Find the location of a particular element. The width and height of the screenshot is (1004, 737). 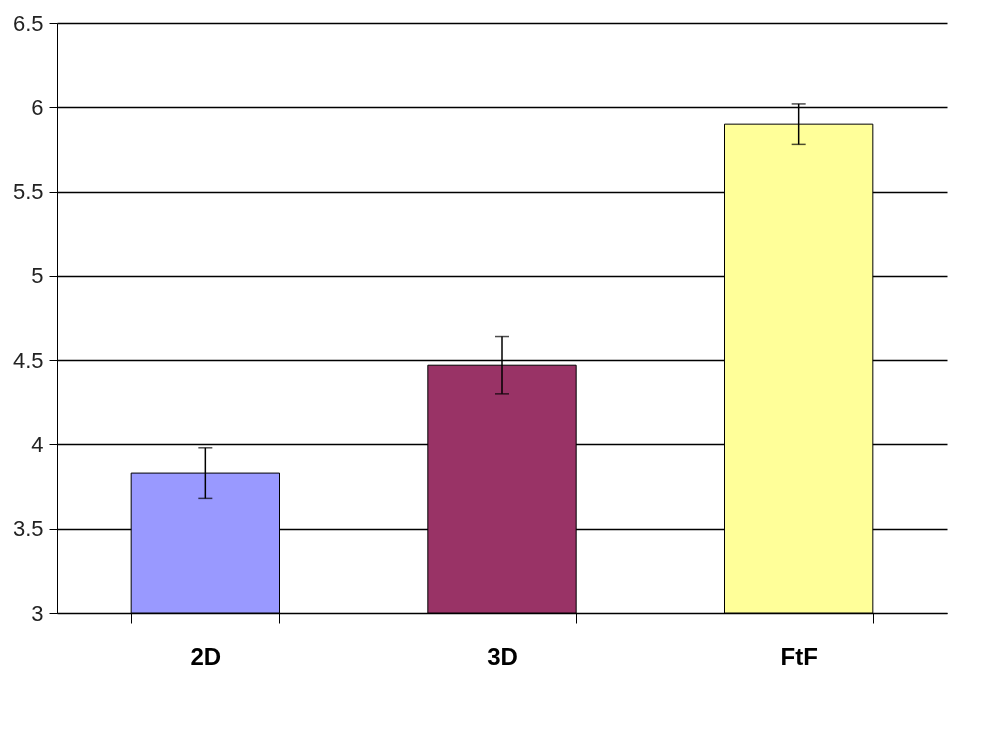

y-tick-label: 3 is located at coordinates (37, 613).